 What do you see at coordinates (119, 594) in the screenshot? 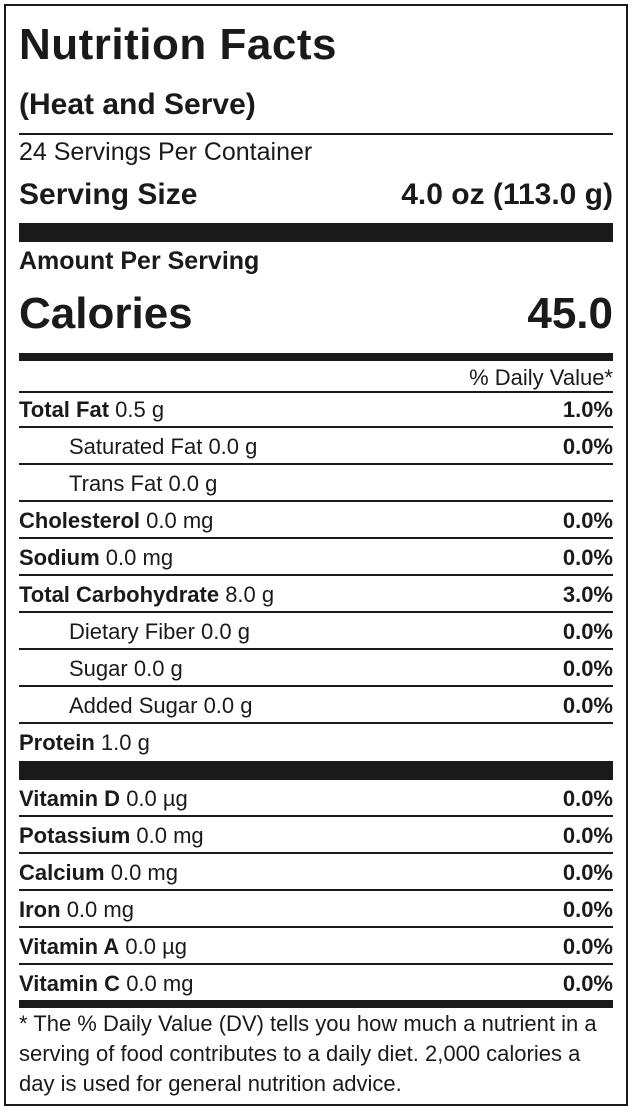
I see `nutrient-label: Total Carbohydrate` at bounding box center [119, 594].